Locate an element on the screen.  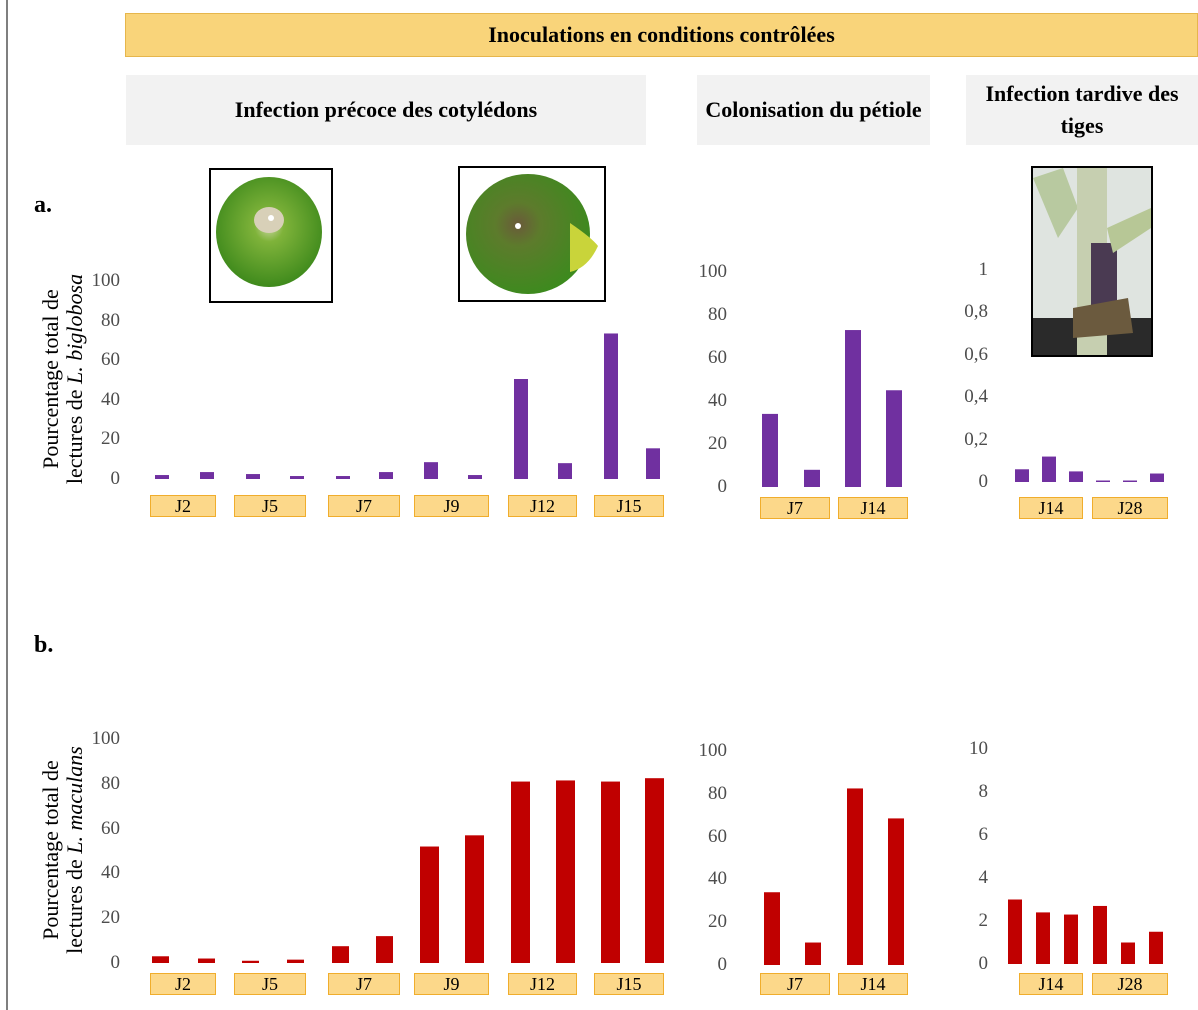
y-tick-b_pet-0: 0 is located at coordinates (722, 964).